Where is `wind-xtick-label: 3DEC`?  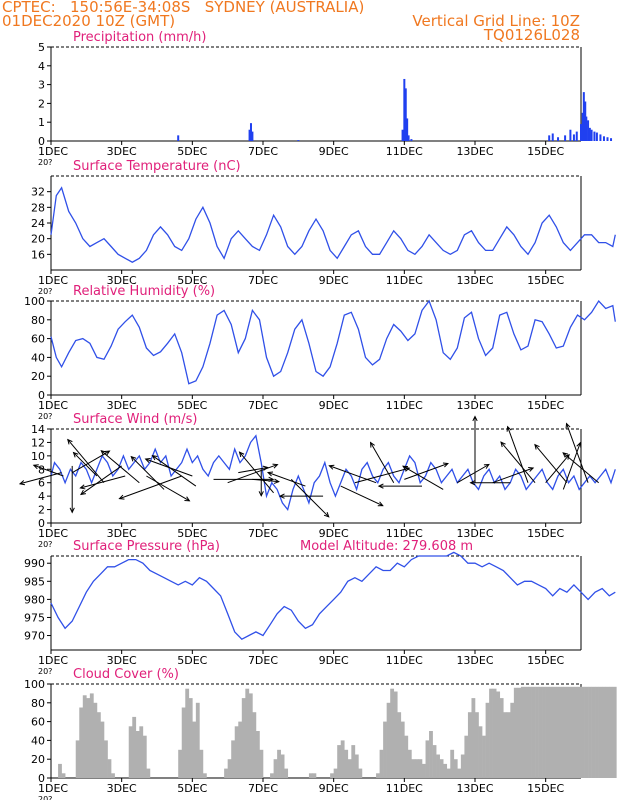 wind-xtick-label: 3DEC is located at coordinates (122, 533).